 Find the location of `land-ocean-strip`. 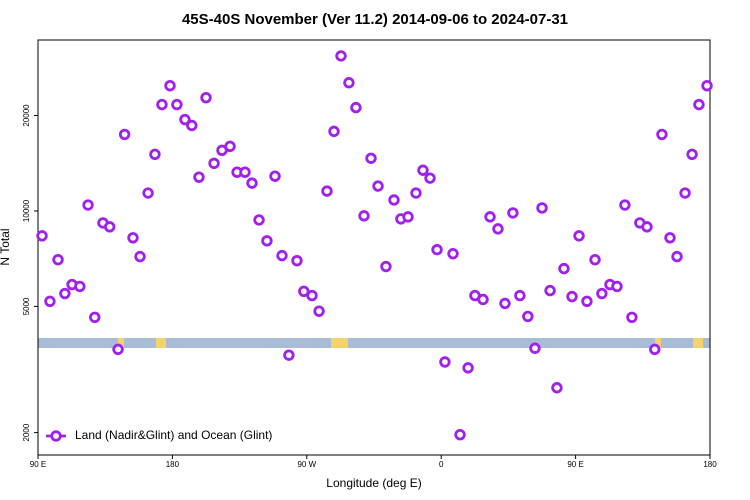

land-ocean-strip is located at coordinates (374, 343).